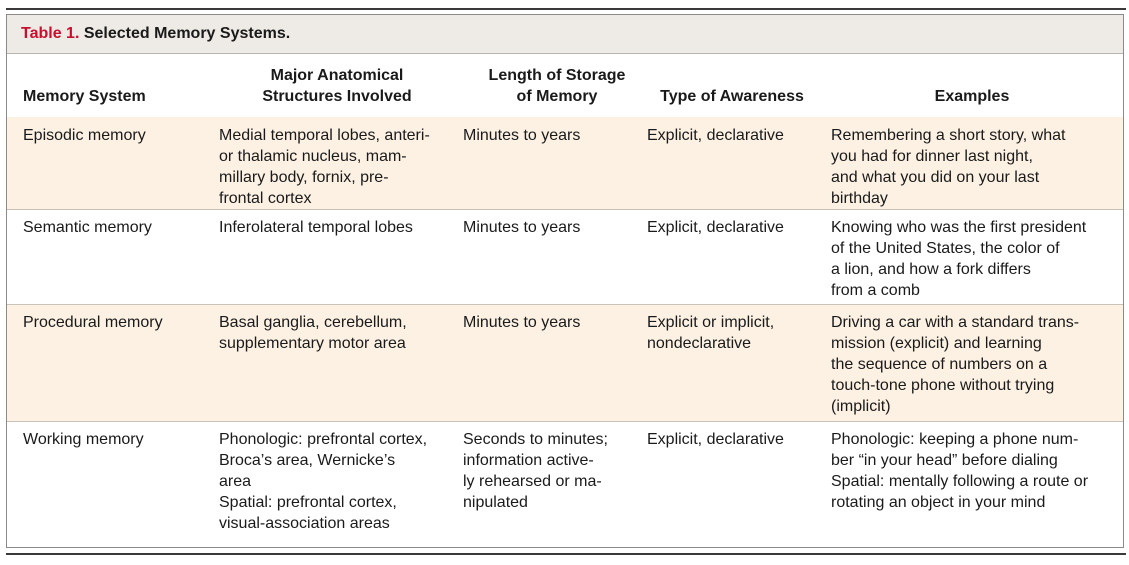 The width and height of the screenshot is (1129, 565). I want to click on table-number: Table 1., so click(50, 33).